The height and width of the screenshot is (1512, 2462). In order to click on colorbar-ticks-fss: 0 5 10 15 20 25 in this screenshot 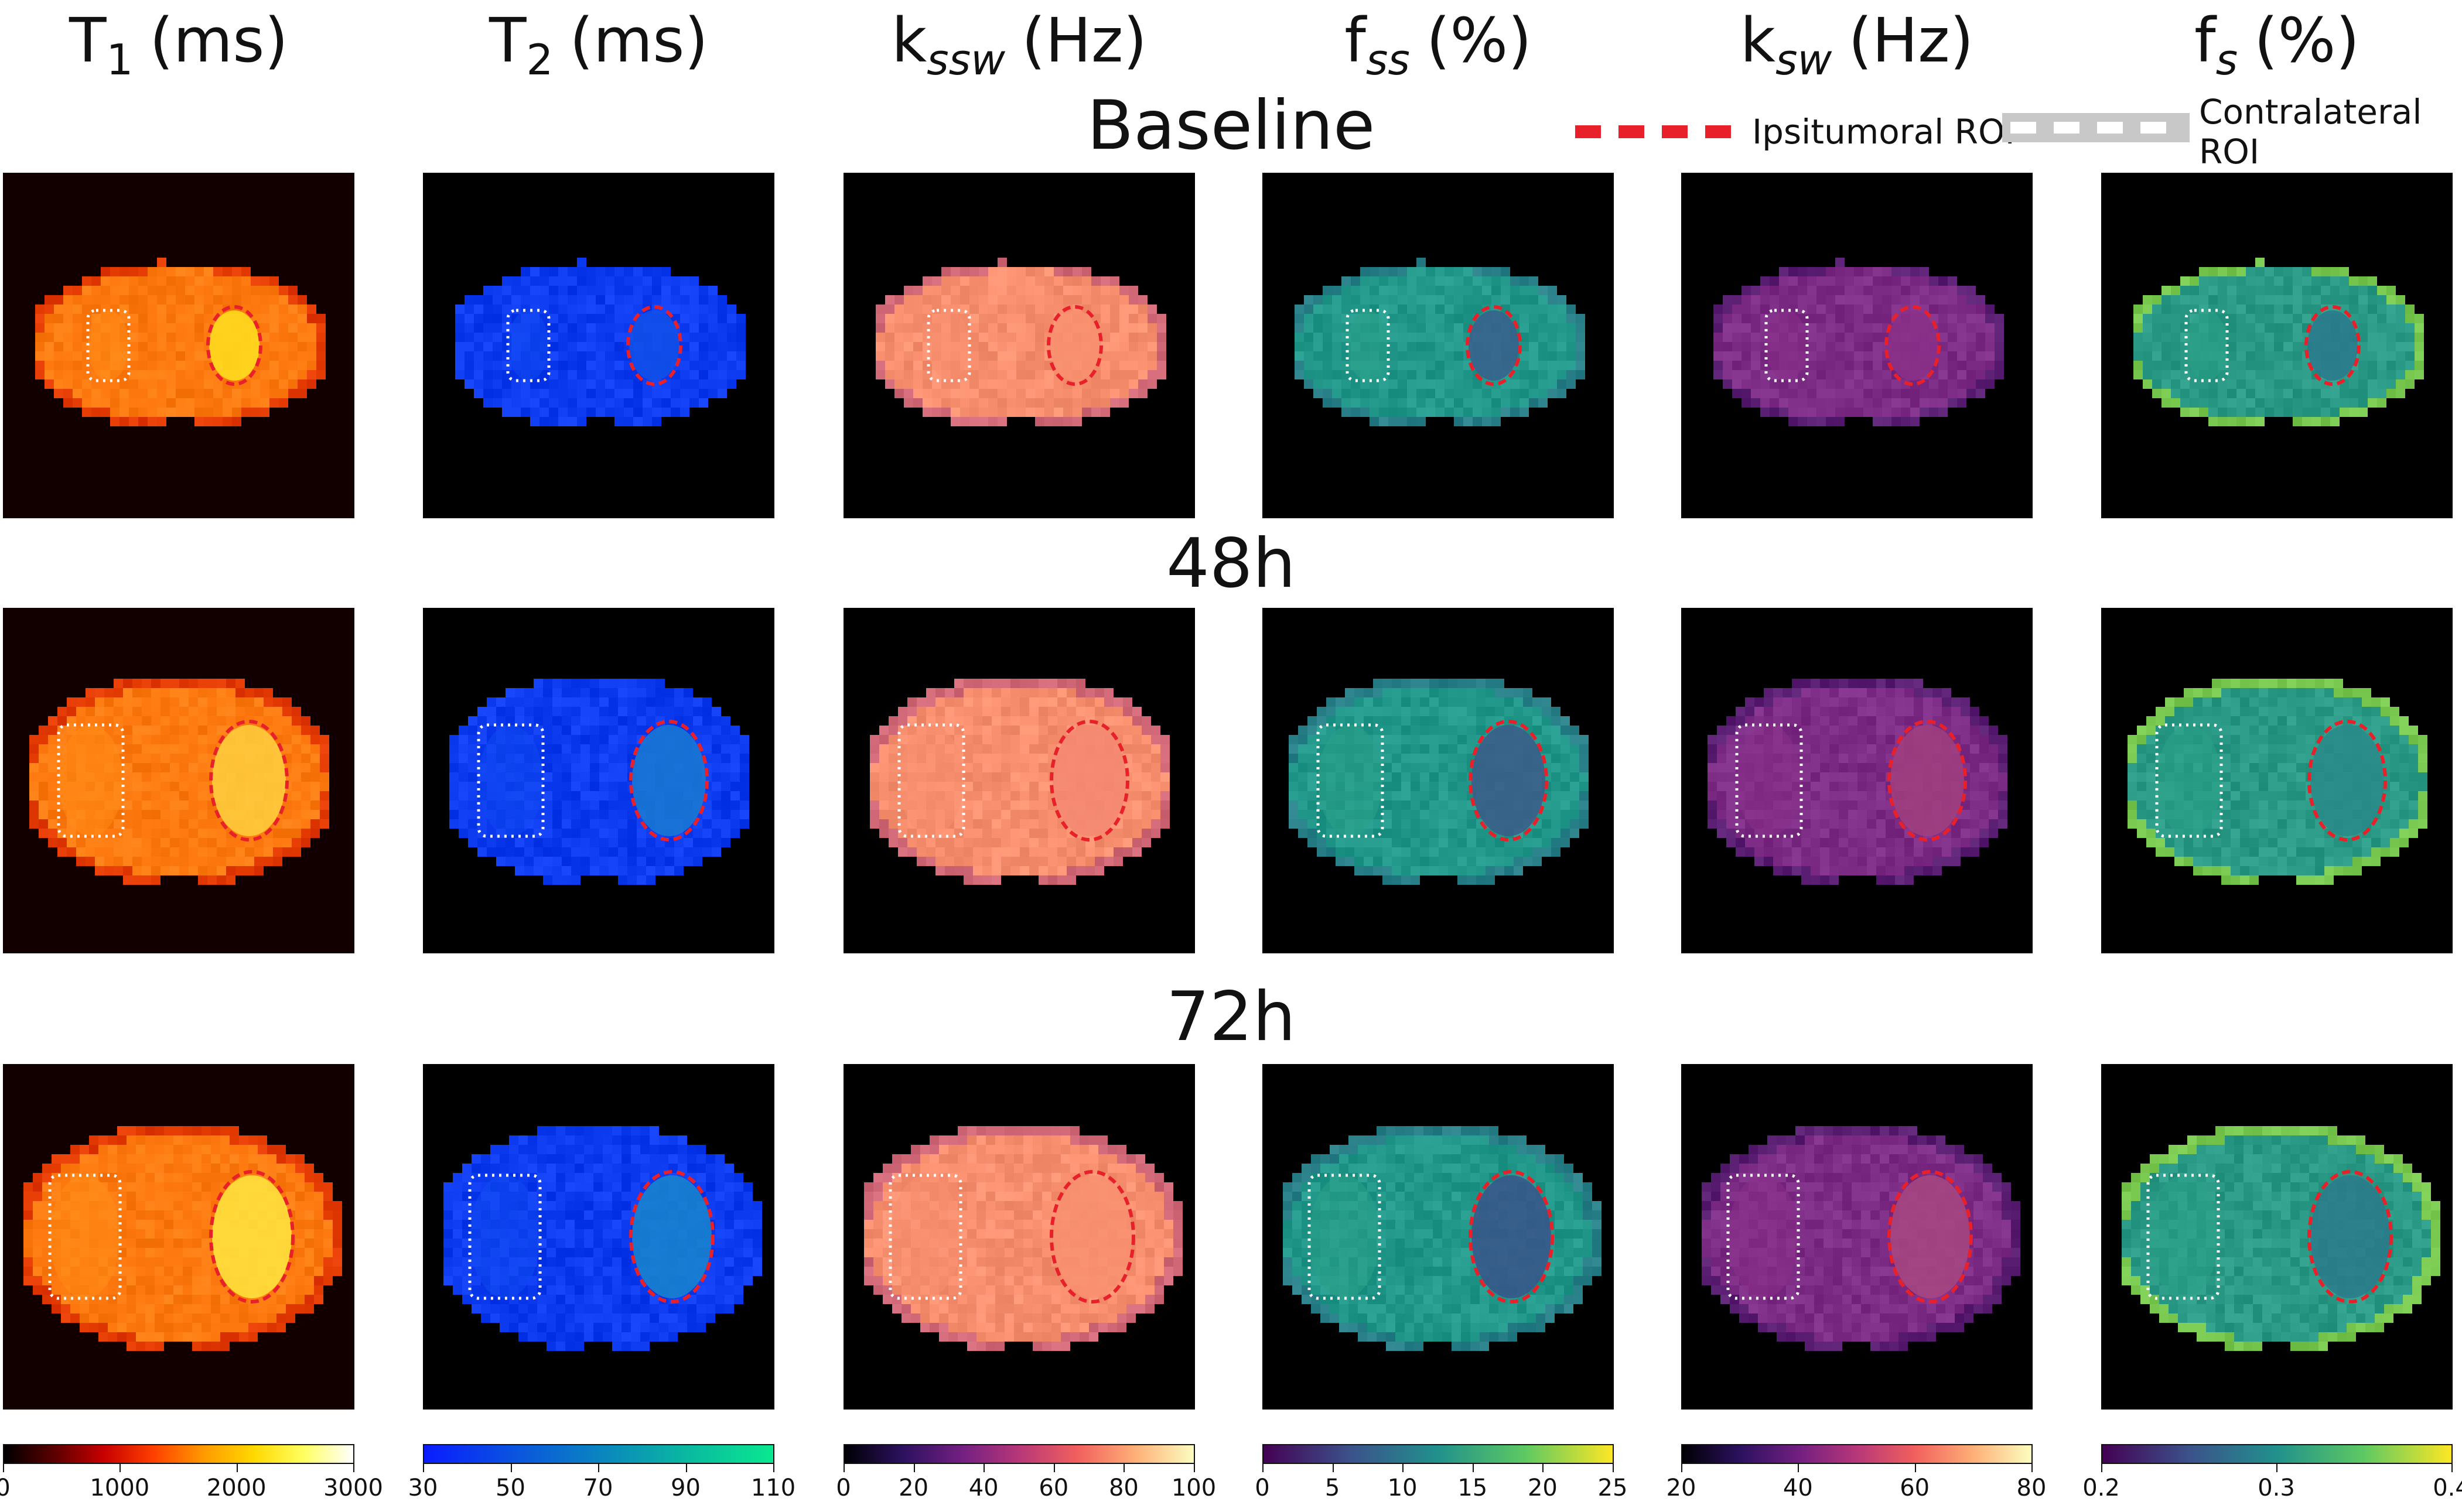, I will do `click(1441, 1482)`.